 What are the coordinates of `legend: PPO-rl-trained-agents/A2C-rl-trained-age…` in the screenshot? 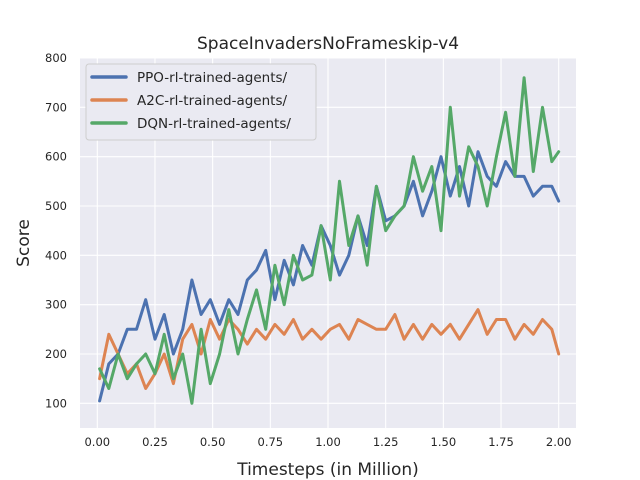 It's located at (201, 102).